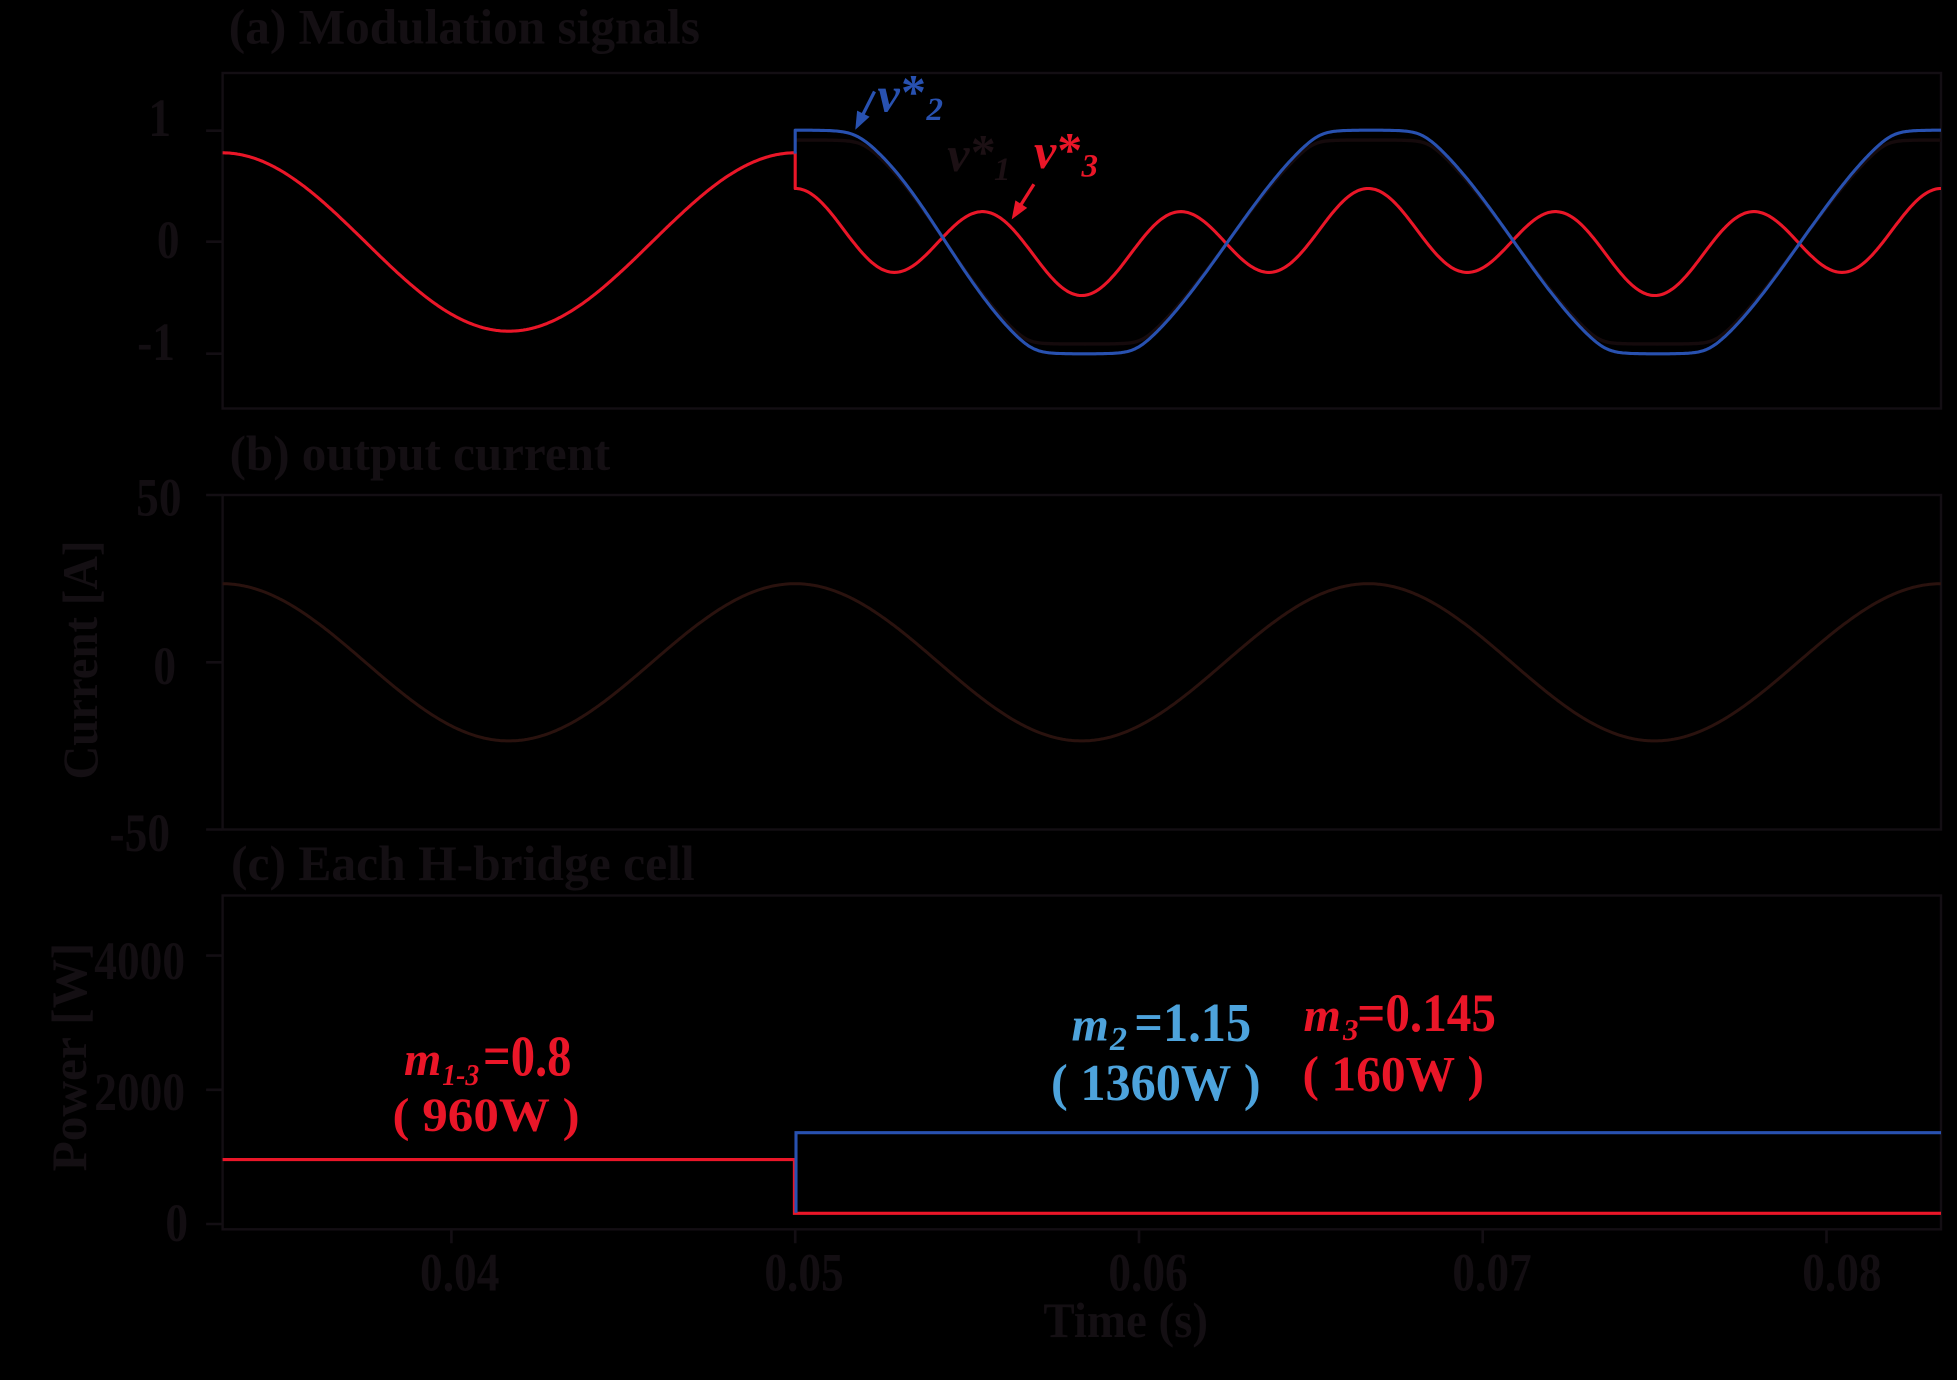  What do you see at coordinates (158, 498) in the screenshot?
I see `svg-text: 50` at bounding box center [158, 498].